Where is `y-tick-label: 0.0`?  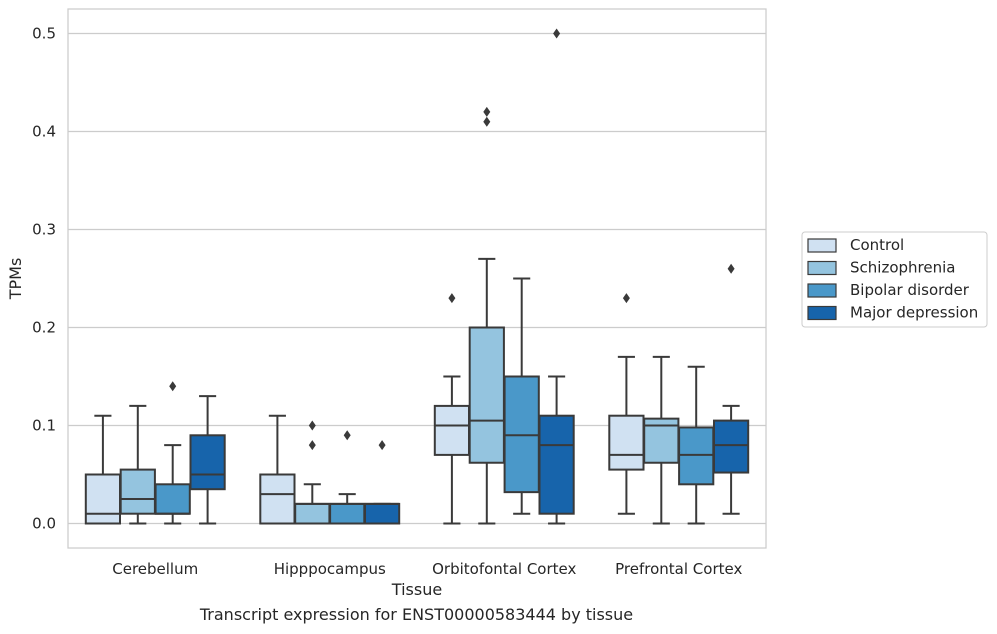 y-tick-label: 0.0 is located at coordinates (44, 524).